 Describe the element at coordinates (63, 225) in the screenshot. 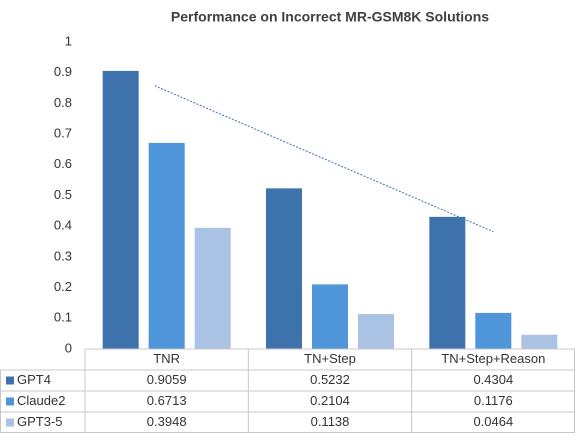

I see `y-tick-label: 0.4` at that location.